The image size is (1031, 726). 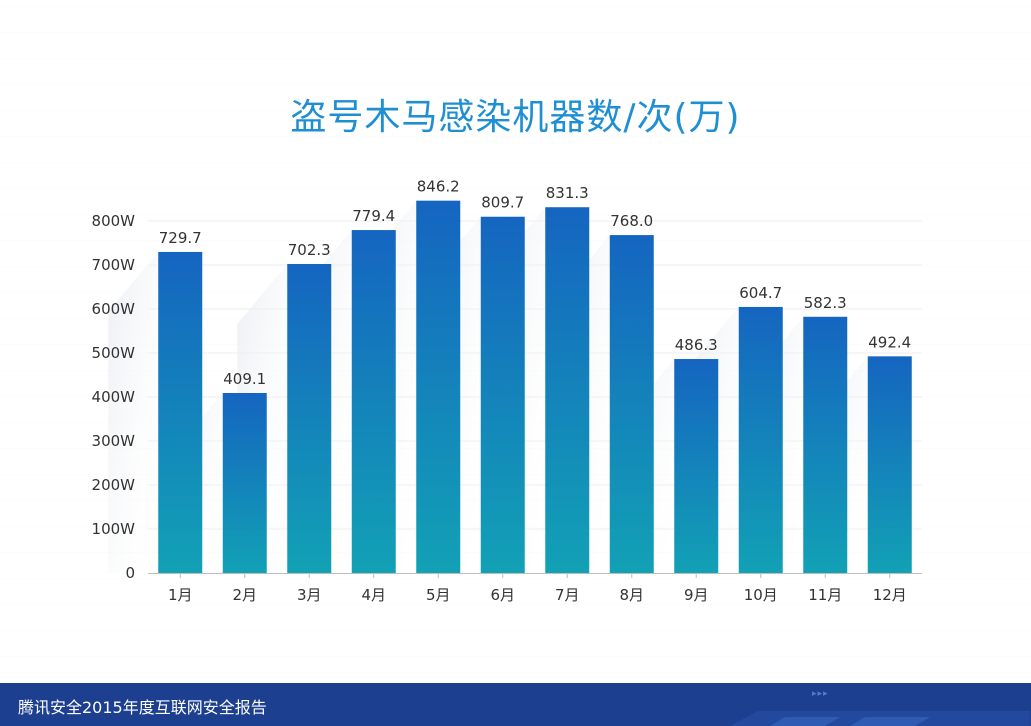 What do you see at coordinates (825, 303) in the screenshot?
I see `bar-value-label: 582.3` at bounding box center [825, 303].